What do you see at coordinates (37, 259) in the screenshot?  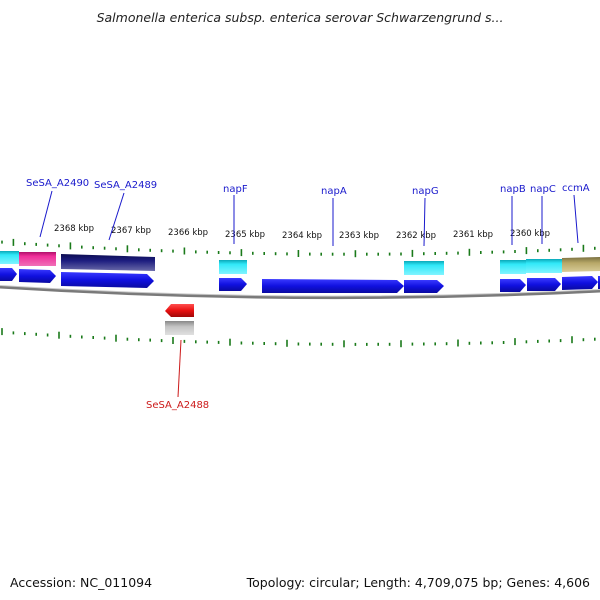 I see `feature-block-magenta` at bounding box center [37, 259].